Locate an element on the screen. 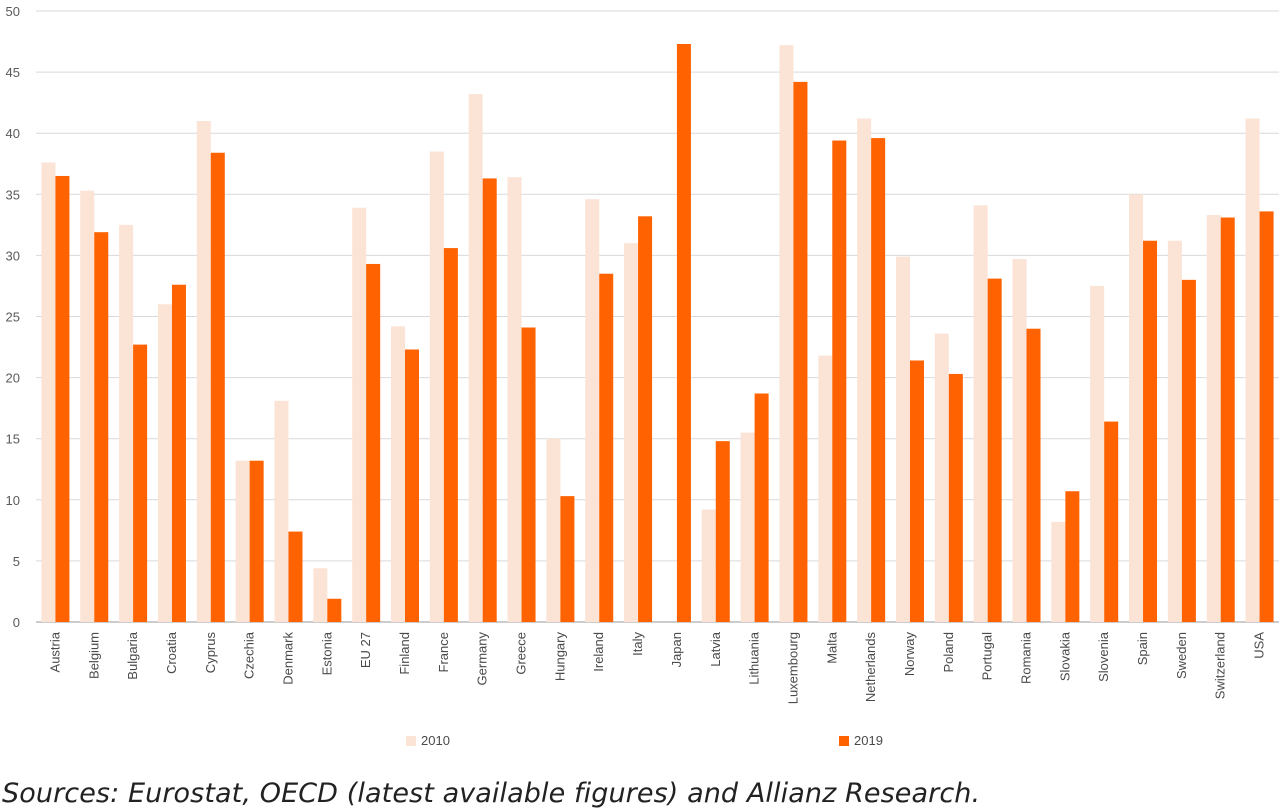 Image resolution: width=1283 pixels, height=812 pixels. x-category-label: Slovenia is located at coordinates (1103, 656).